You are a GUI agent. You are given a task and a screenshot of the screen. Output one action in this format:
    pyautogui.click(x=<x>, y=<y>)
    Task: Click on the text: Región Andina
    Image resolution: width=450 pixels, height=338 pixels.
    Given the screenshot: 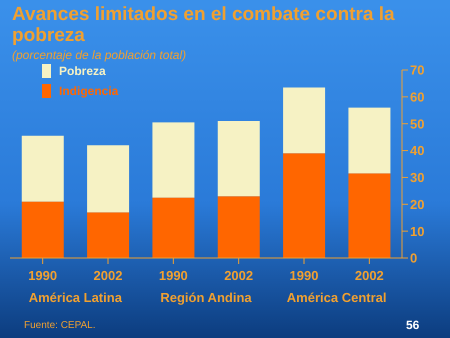 What is the action you would take?
    pyautogui.click(x=206, y=297)
    